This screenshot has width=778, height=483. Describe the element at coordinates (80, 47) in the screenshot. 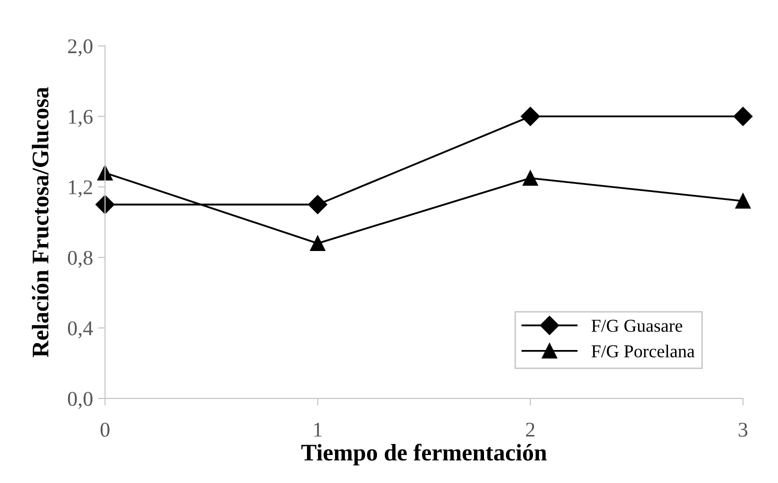

I see `y-tick-label: 2,0` at that location.